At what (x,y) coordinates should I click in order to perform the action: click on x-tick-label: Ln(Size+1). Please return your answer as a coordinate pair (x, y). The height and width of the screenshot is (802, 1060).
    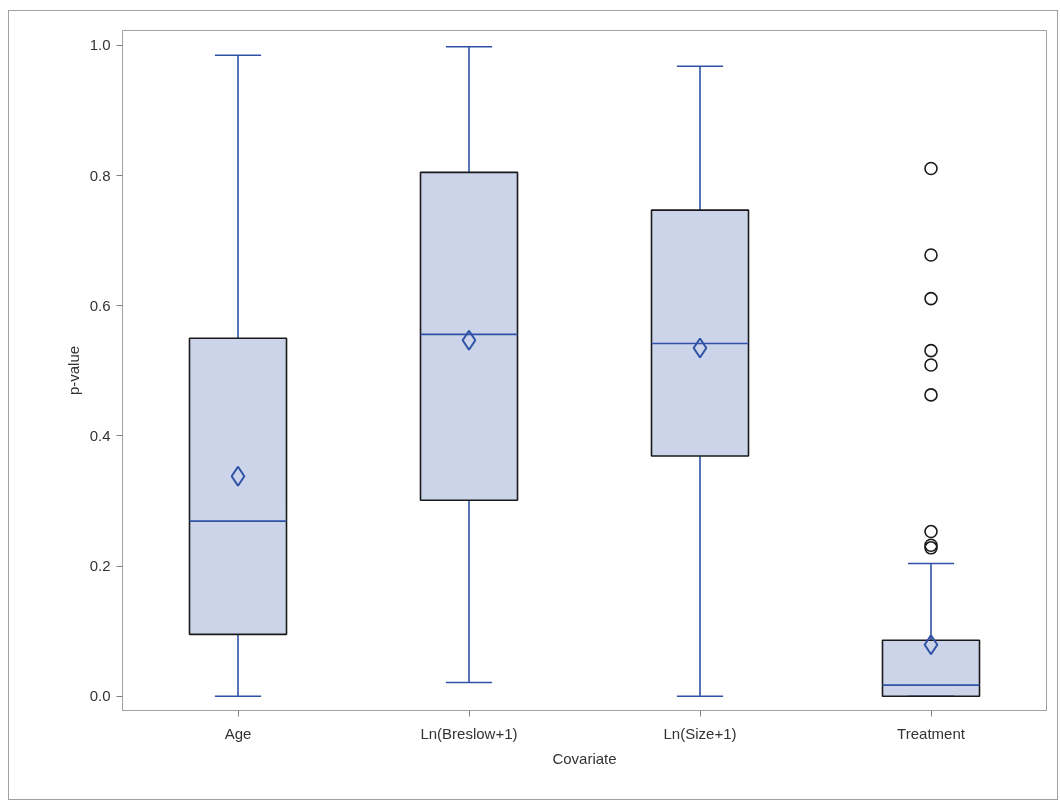
    Looking at the image, I should click on (700, 733).